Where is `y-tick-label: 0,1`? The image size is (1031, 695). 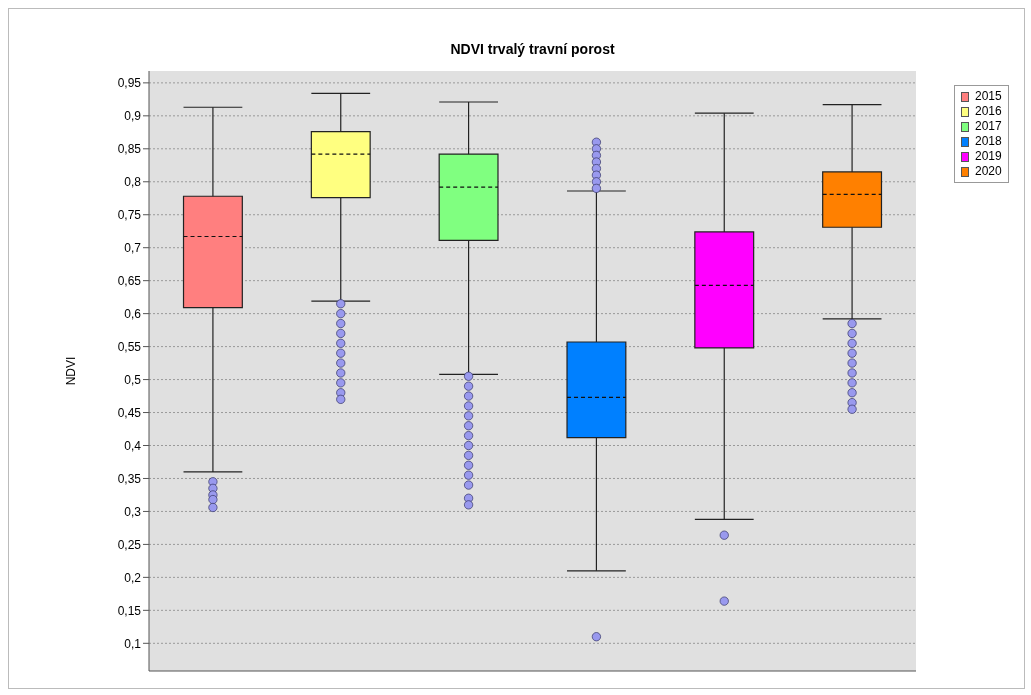 y-tick-label: 0,1 is located at coordinates (133, 643).